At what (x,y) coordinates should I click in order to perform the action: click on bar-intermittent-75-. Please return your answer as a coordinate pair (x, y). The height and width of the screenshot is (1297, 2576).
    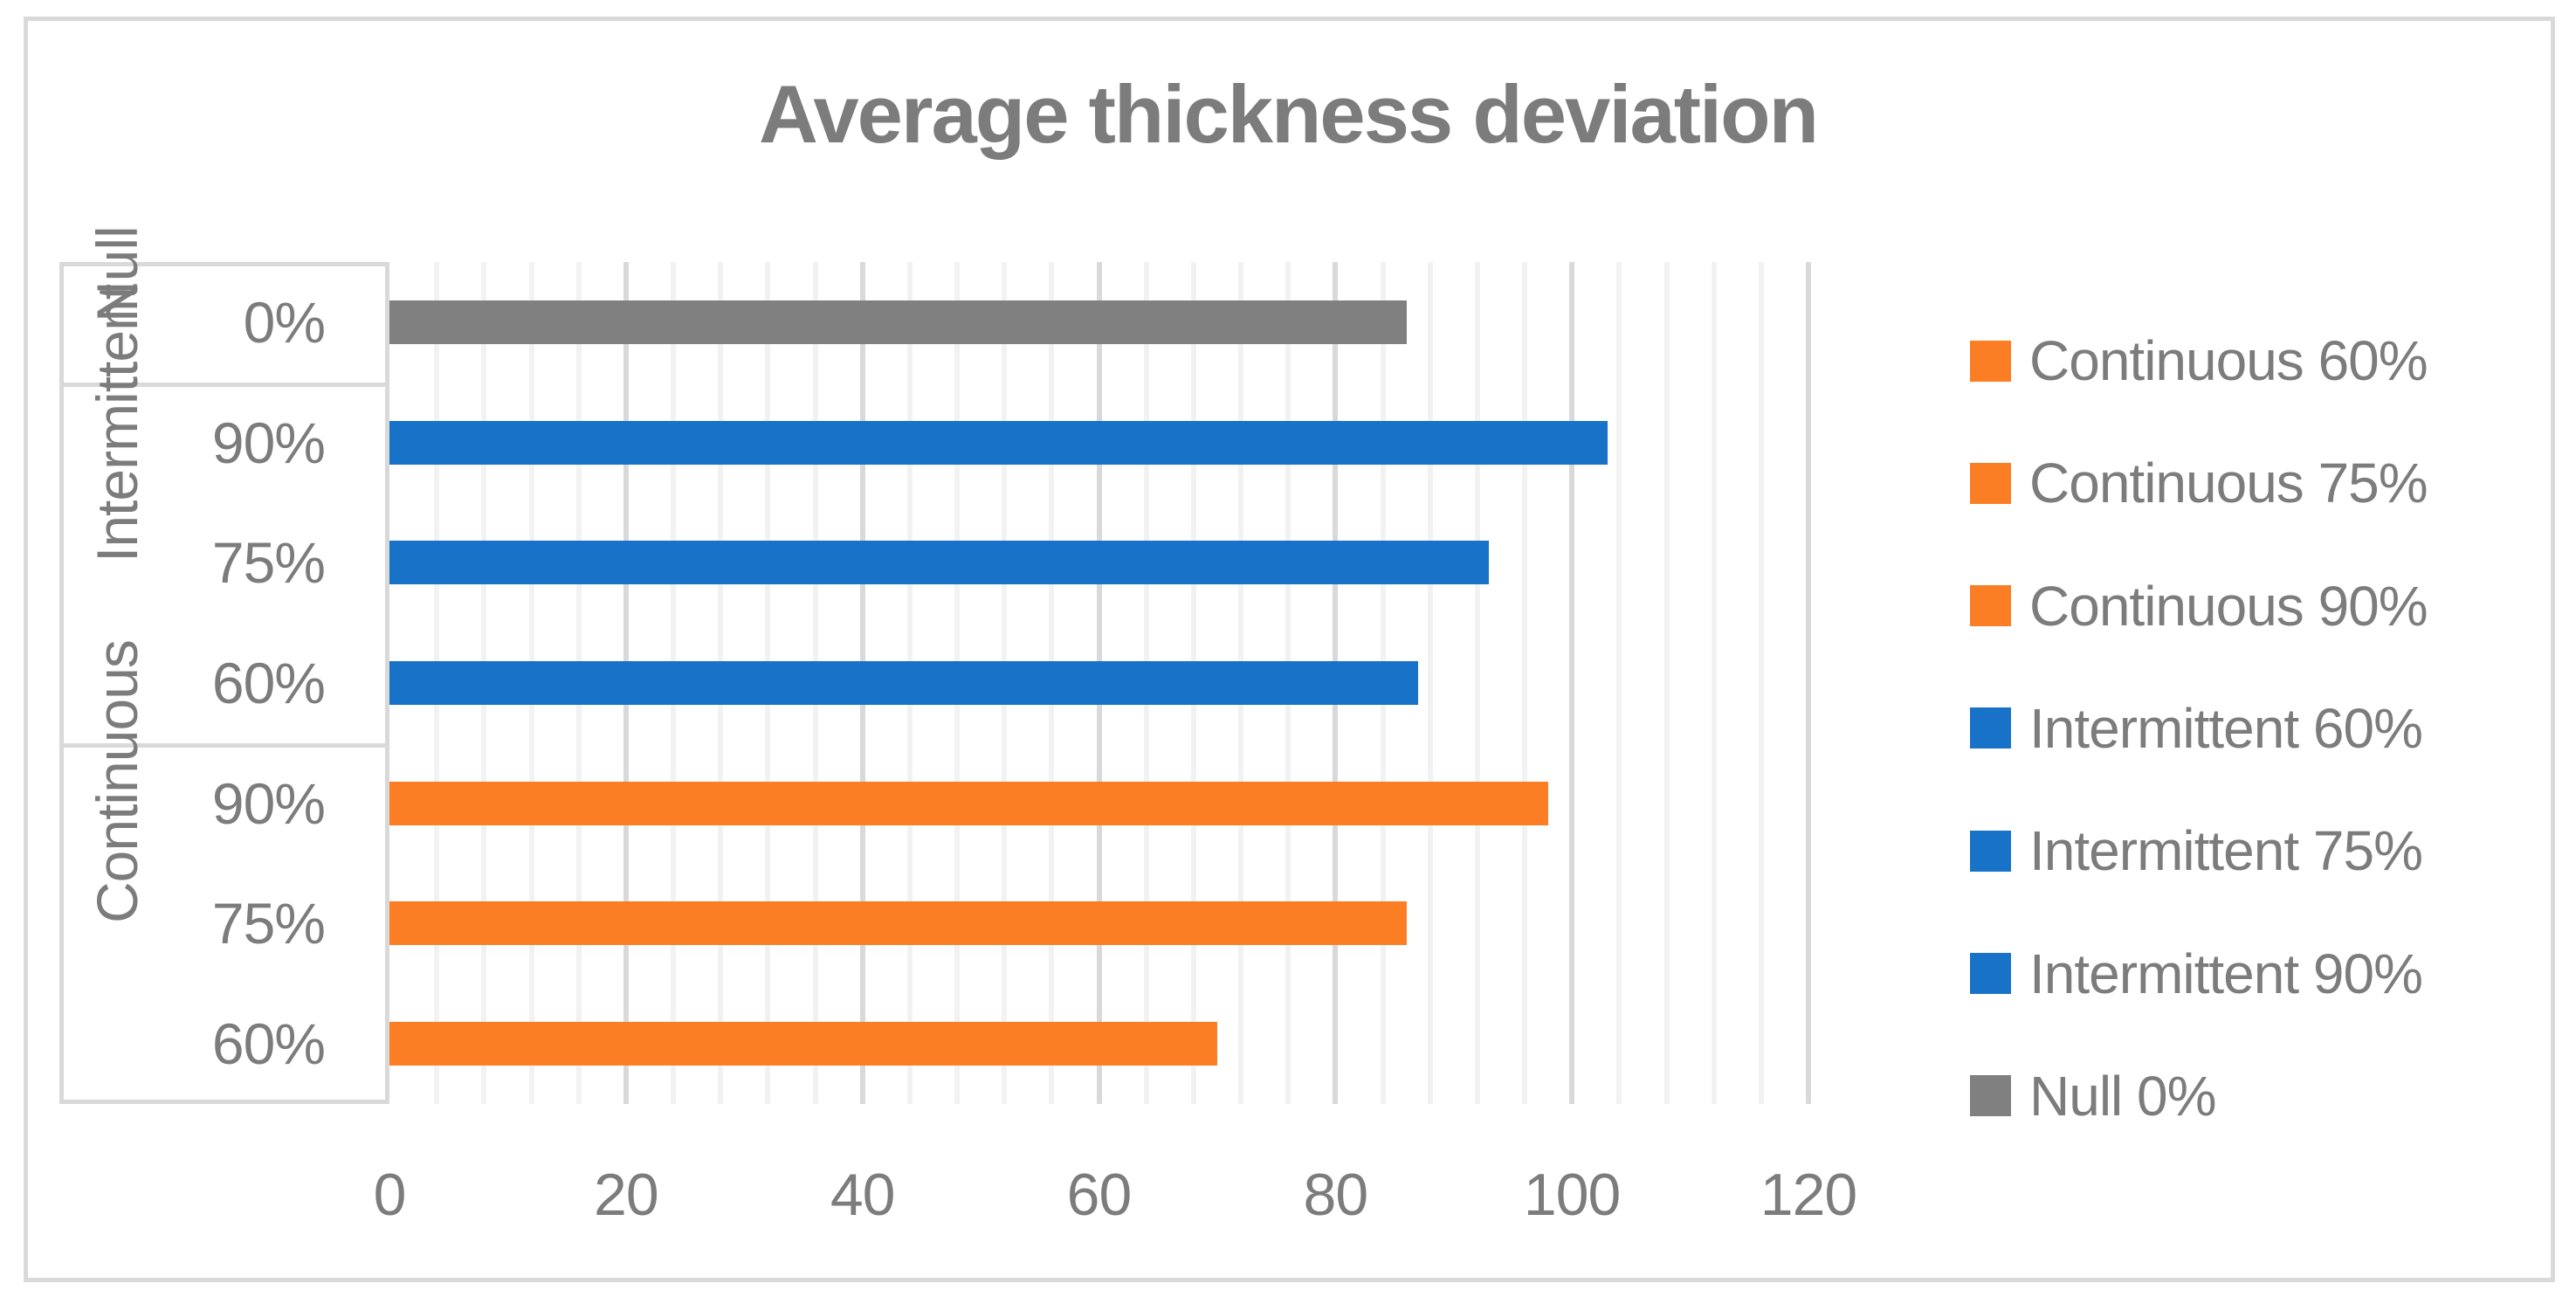
    Looking at the image, I should click on (939, 563).